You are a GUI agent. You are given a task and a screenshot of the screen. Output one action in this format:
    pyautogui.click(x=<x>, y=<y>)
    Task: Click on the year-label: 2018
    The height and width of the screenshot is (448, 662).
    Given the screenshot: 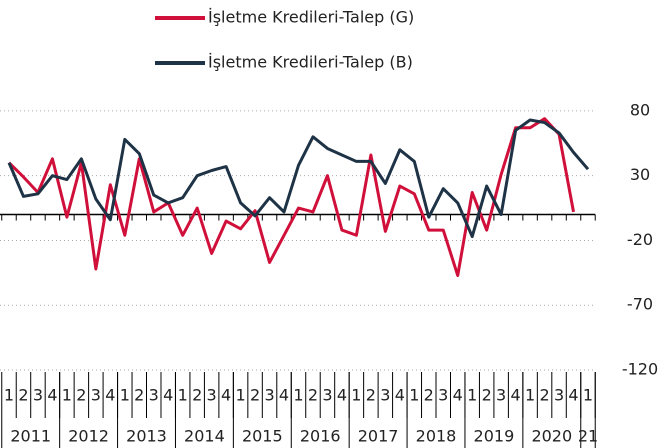 What is the action you would take?
    pyautogui.click(x=436, y=436)
    